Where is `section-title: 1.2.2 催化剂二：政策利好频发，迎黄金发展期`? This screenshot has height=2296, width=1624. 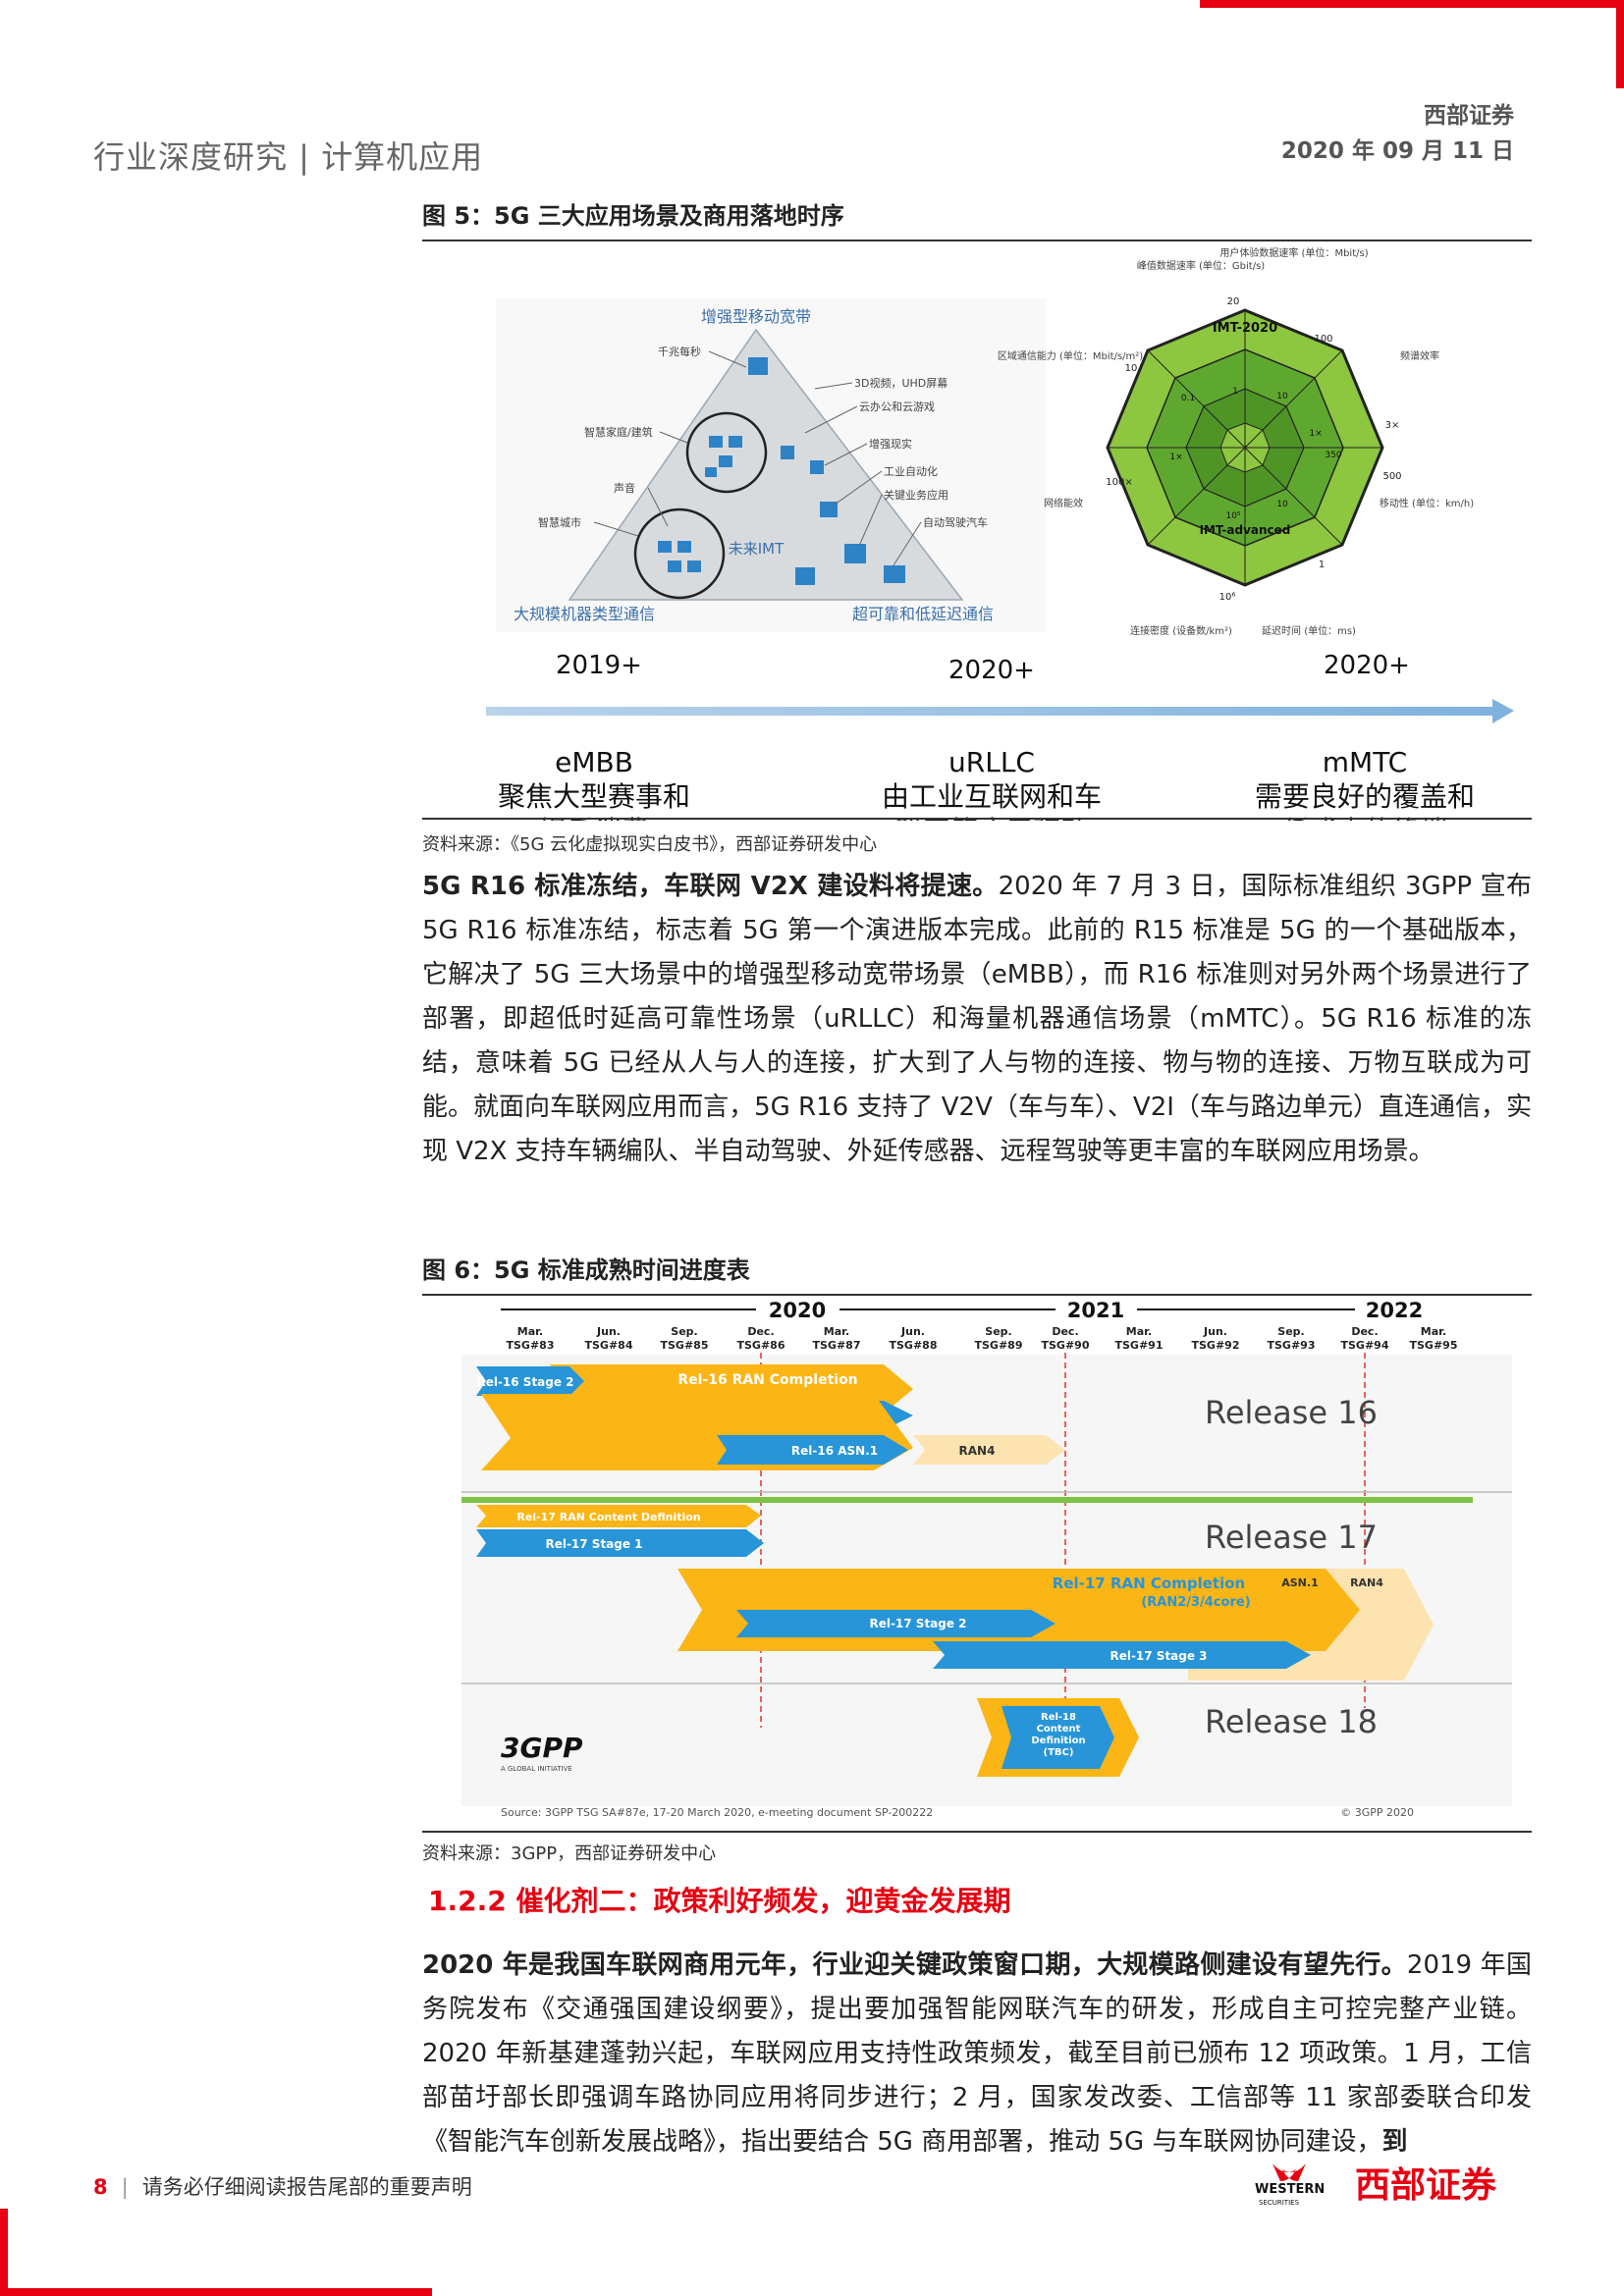
section-title: 1.2.2 催化剂二：政策利好频发，迎黄金发展期 is located at coordinates (719, 1901).